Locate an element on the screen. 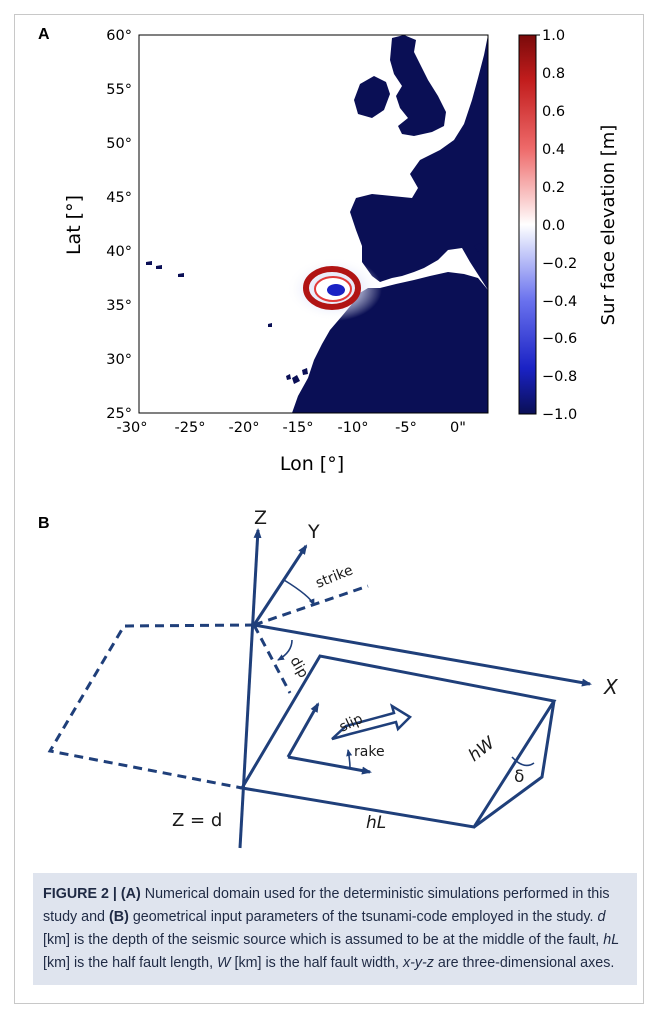  panel-b-label: B is located at coordinates (44, 523).